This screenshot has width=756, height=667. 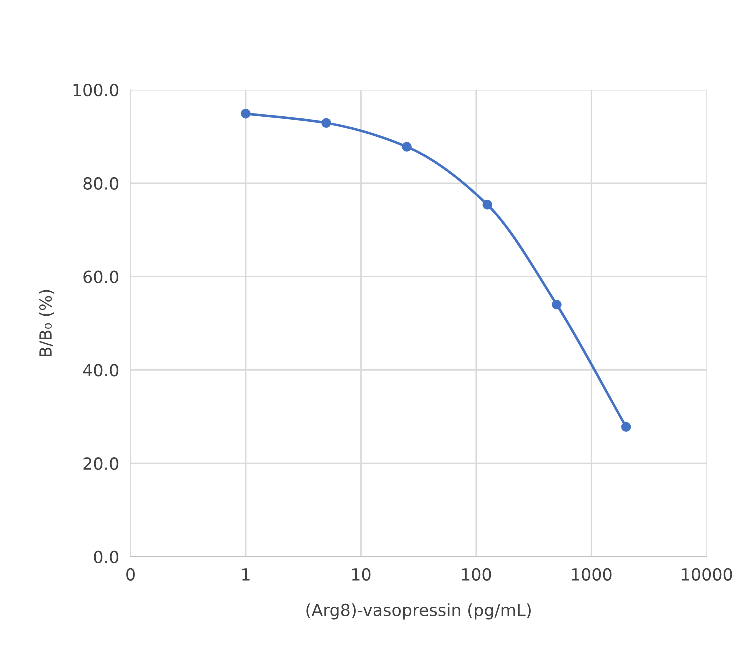 I want to click on x-tick-label: 0, so click(x=130, y=574).